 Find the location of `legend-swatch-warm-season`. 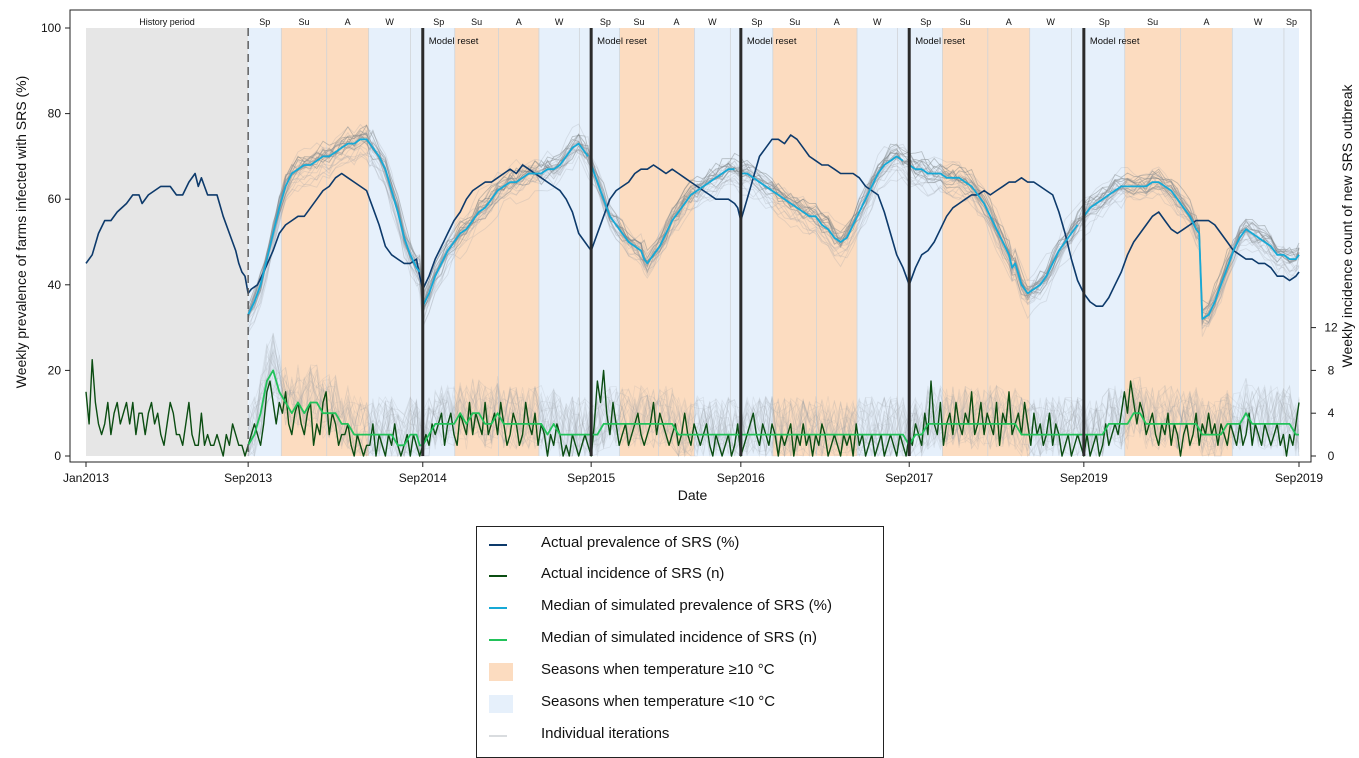

legend-swatch-warm-season is located at coordinates (501, 672).